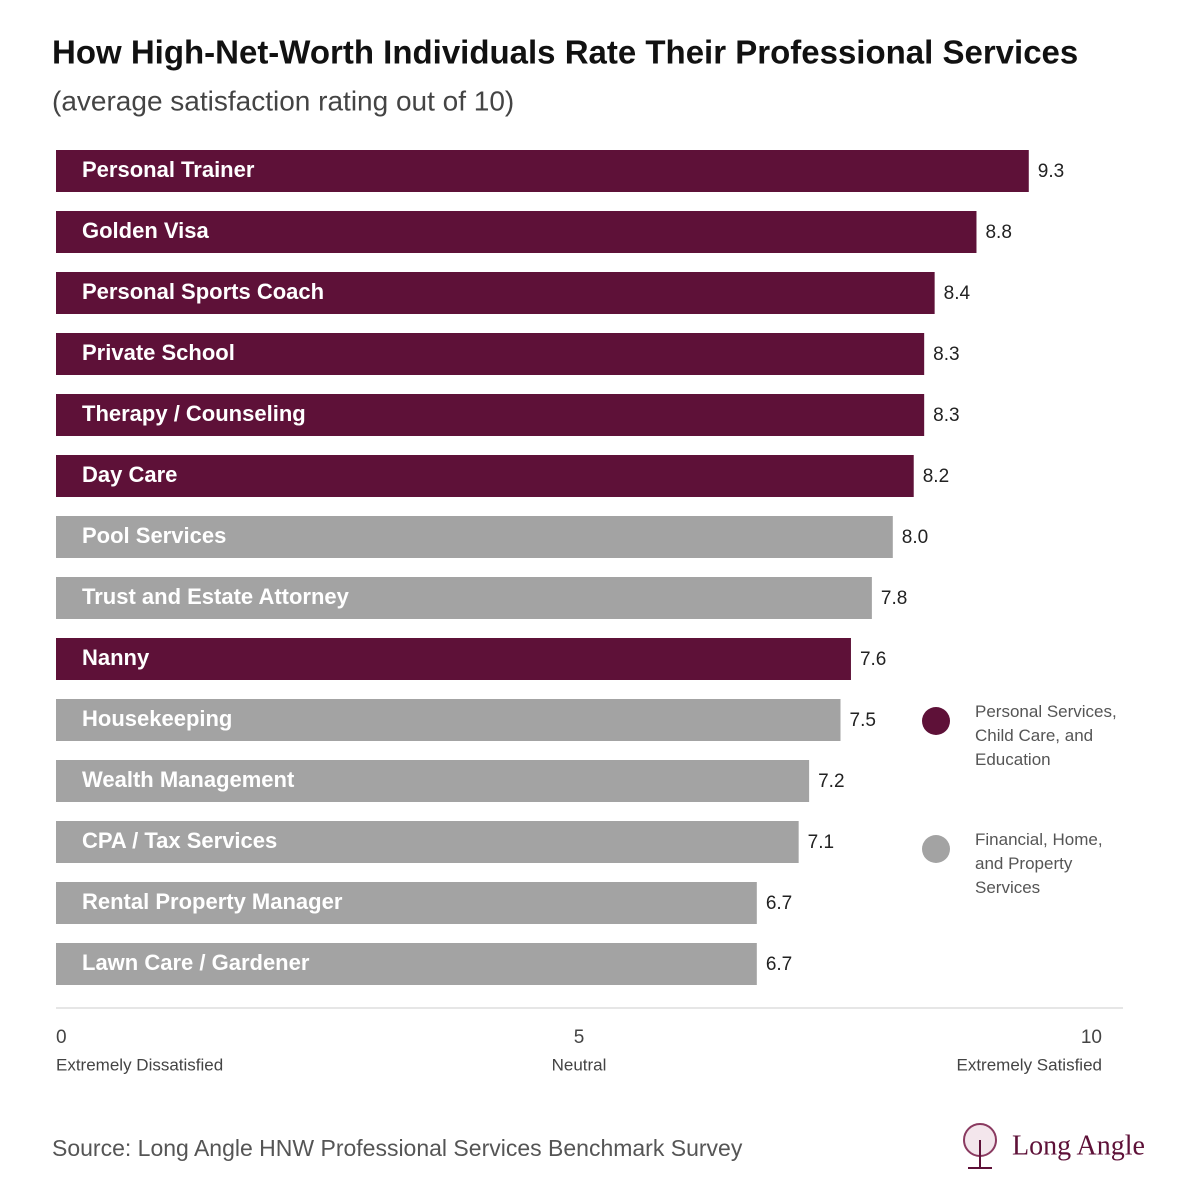 This screenshot has width=1200, height=1200. What do you see at coordinates (579, 1037) in the screenshot?
I see `x-tick-label: 5` at bounding box center [579, 1037].